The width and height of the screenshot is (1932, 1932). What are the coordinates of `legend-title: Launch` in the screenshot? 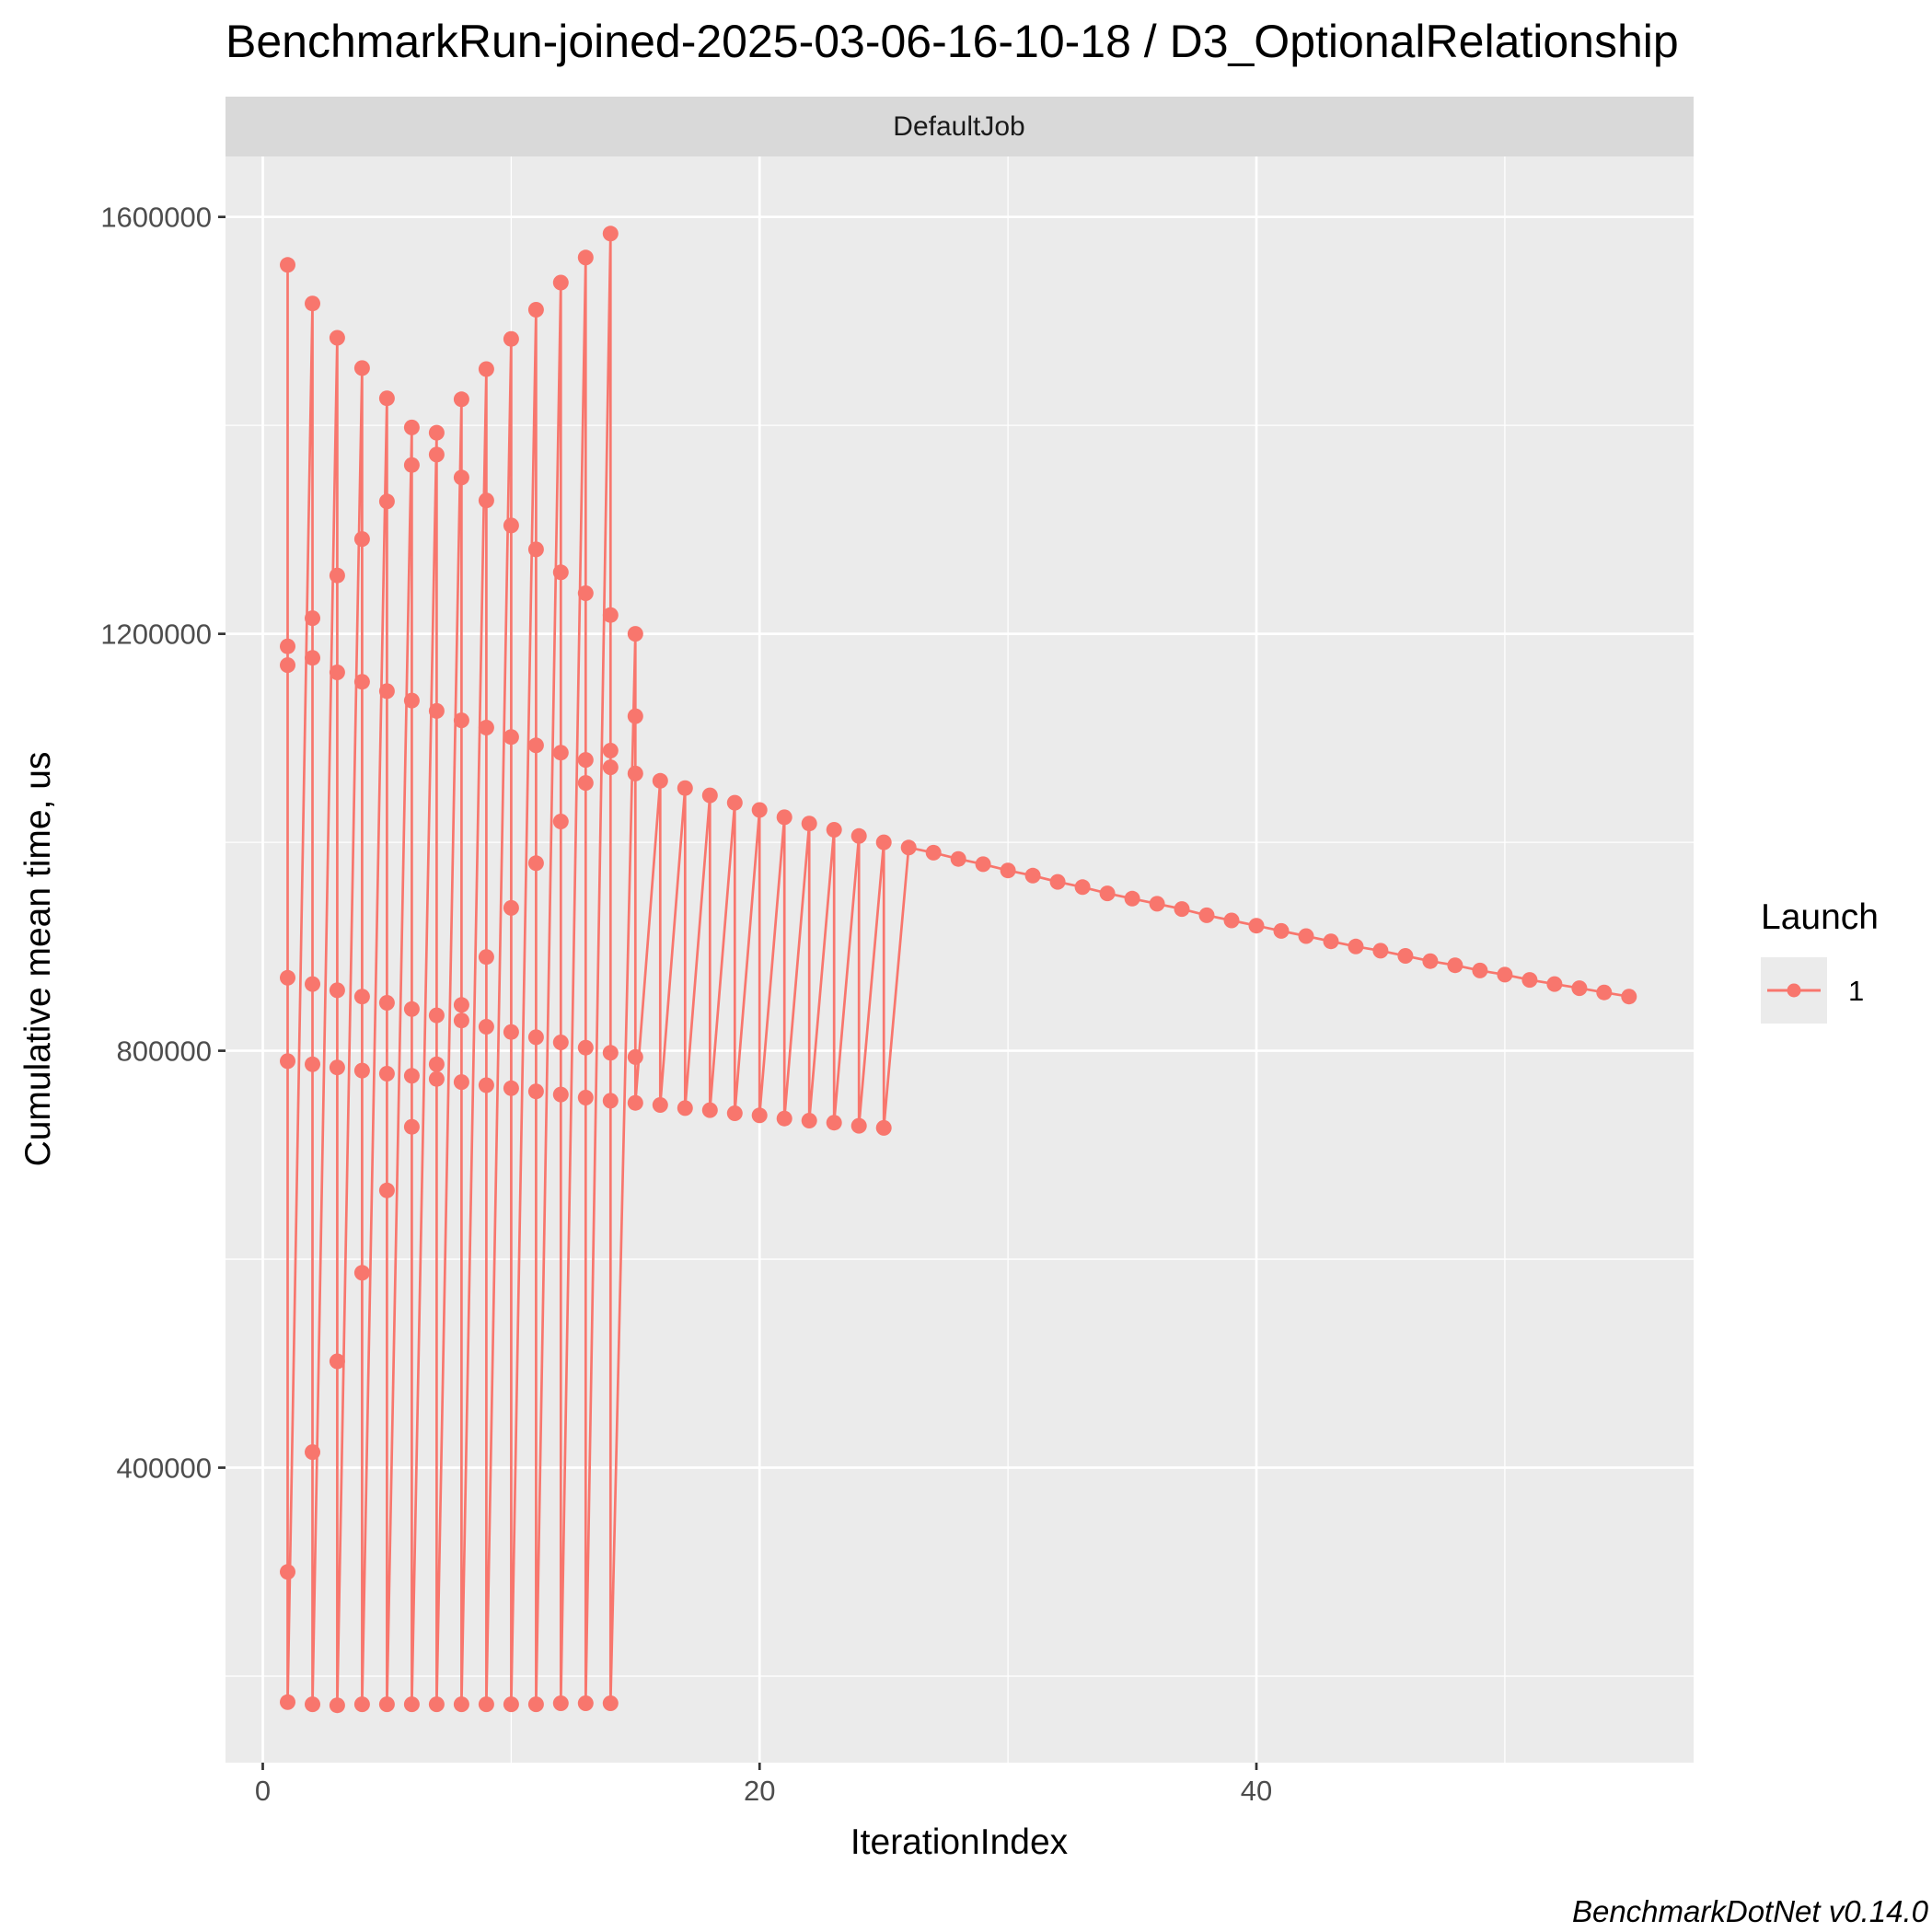 It's located at (1820, 917).